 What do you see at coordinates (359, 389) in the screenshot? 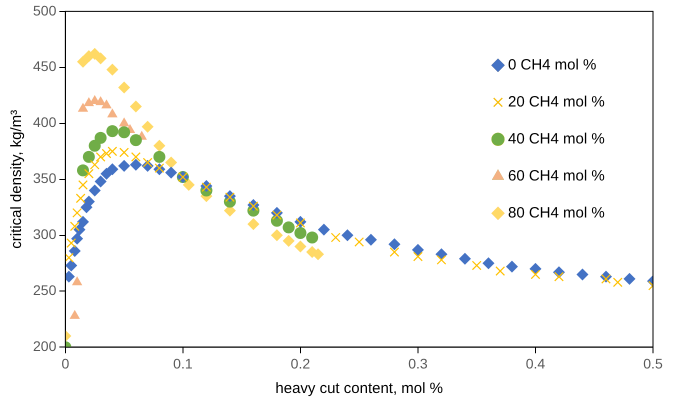
I see `x-axis-title: heavy cut content, mol %` at bounding box center [359, 389].